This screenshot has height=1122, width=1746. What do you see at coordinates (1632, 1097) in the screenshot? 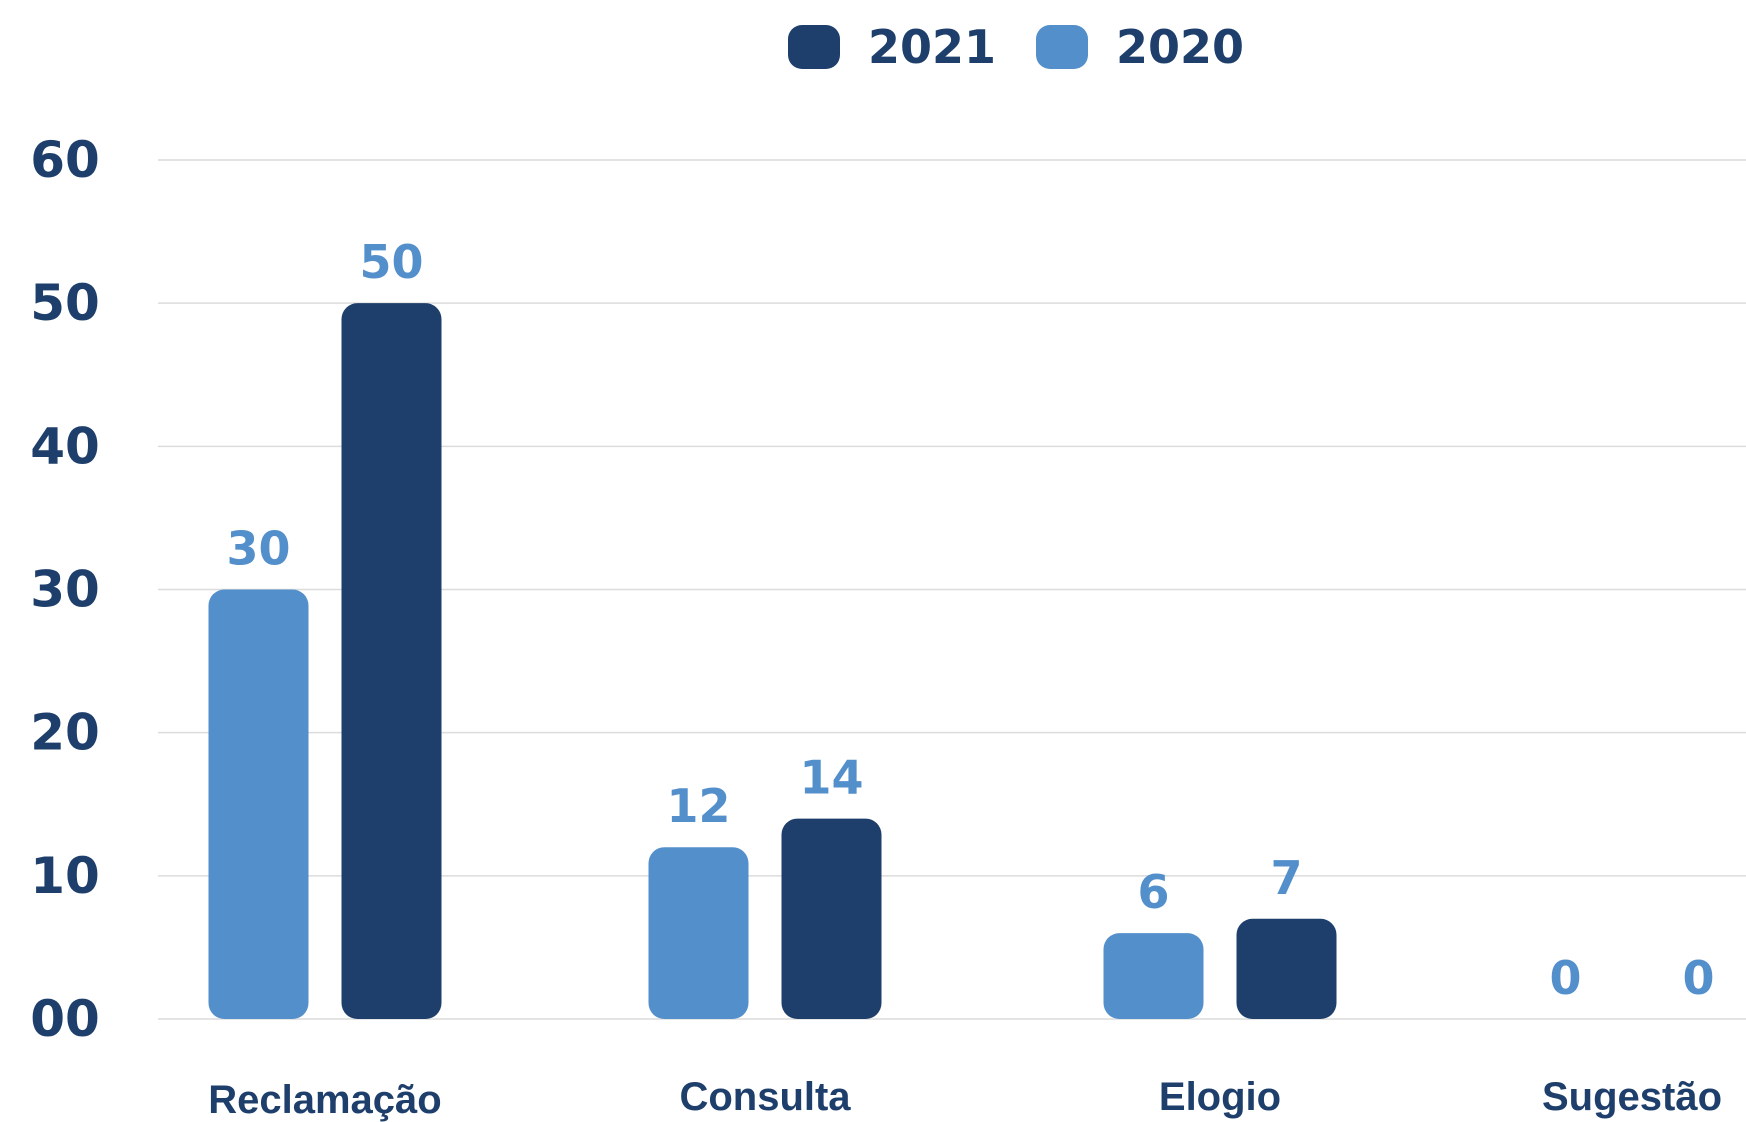
I see `x-tick-label: Sugestão` at bounding box center [1632, 1097].